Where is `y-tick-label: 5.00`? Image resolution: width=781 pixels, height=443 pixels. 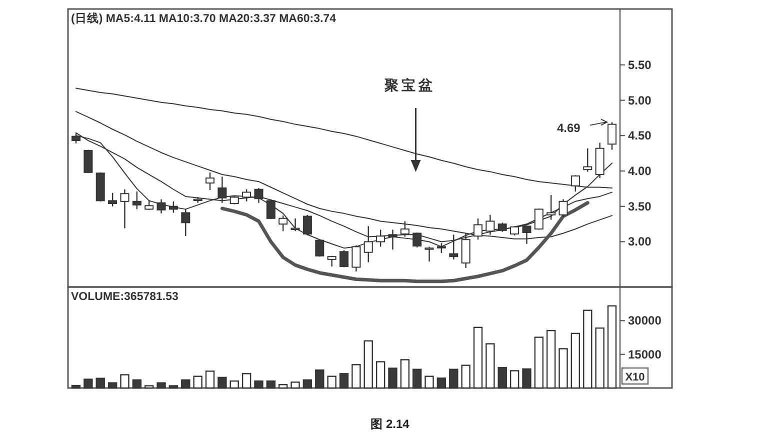
y-tick-label: 5.00 is located at coordinates (640, 100).